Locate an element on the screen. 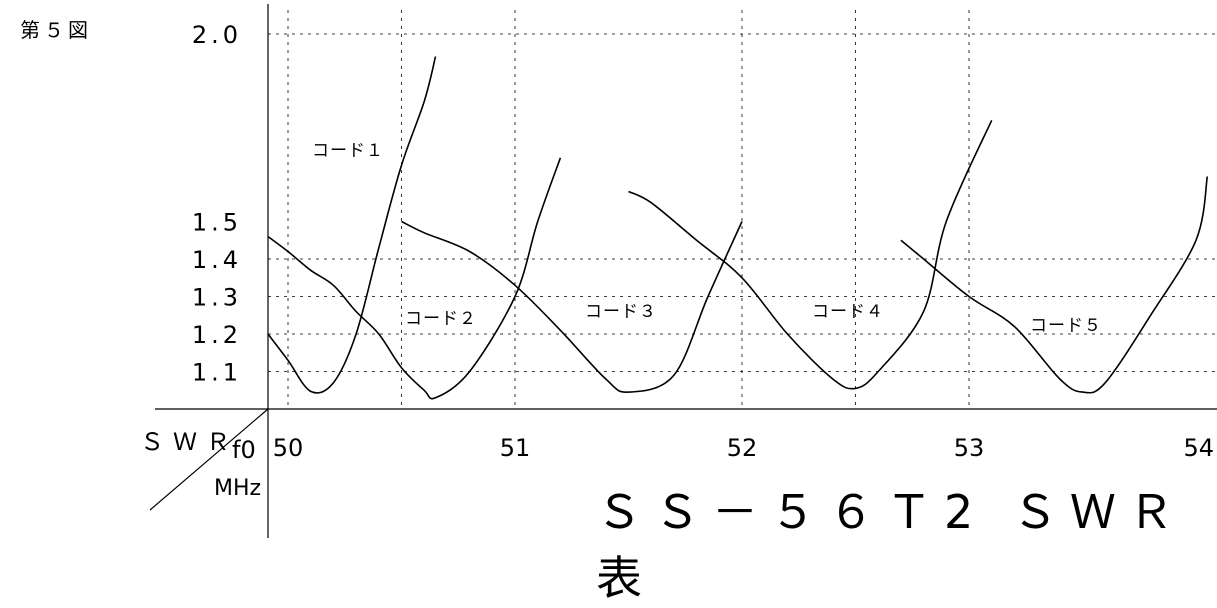 This screenshot has width=1217, height=608. series-label-5: コード５ is located at coordinates (1066, 326).